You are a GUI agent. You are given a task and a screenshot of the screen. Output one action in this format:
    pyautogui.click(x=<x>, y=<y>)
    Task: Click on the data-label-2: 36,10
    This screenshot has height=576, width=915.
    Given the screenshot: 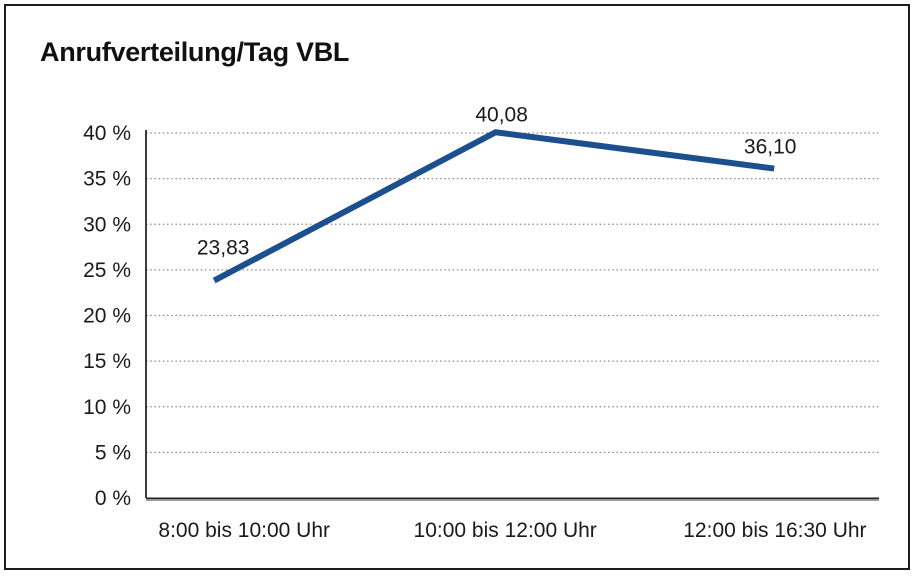 What is the action you would take?
    pyautogui.click(x=770, y=147)
    